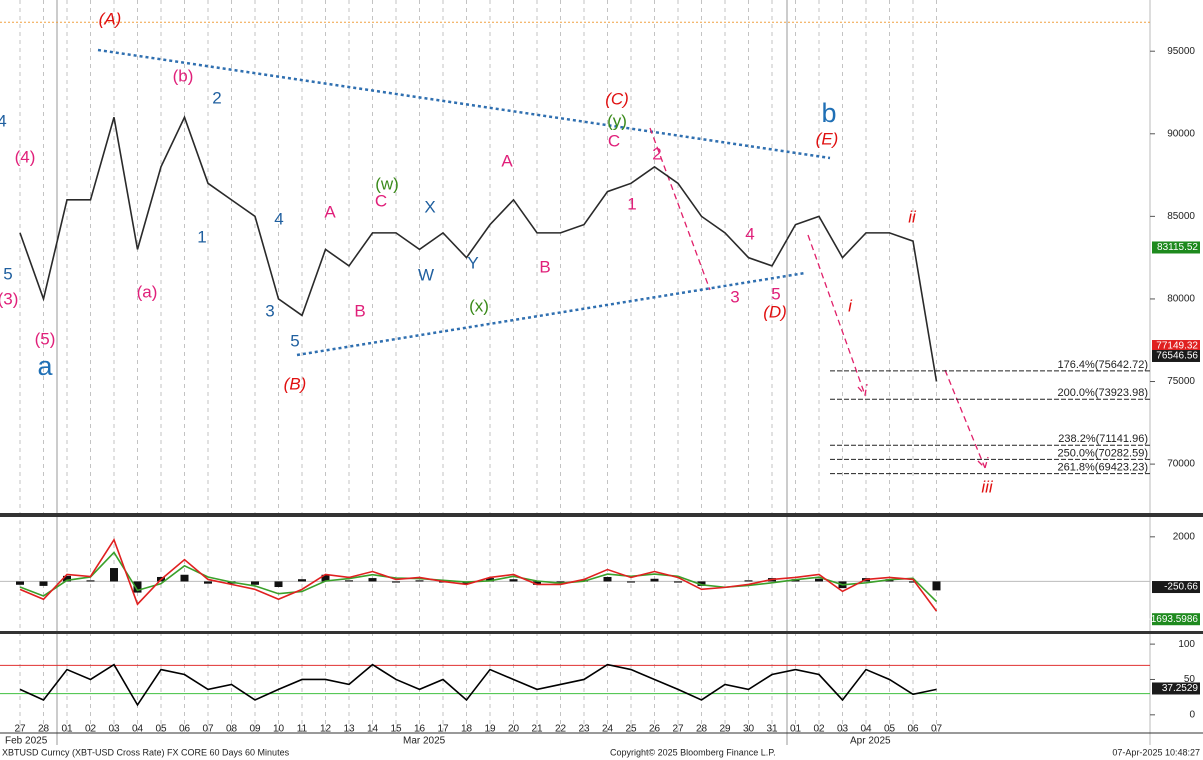 The image size is (1203, 760). I want to click on x-tick-label: 16, so click(420, 729).